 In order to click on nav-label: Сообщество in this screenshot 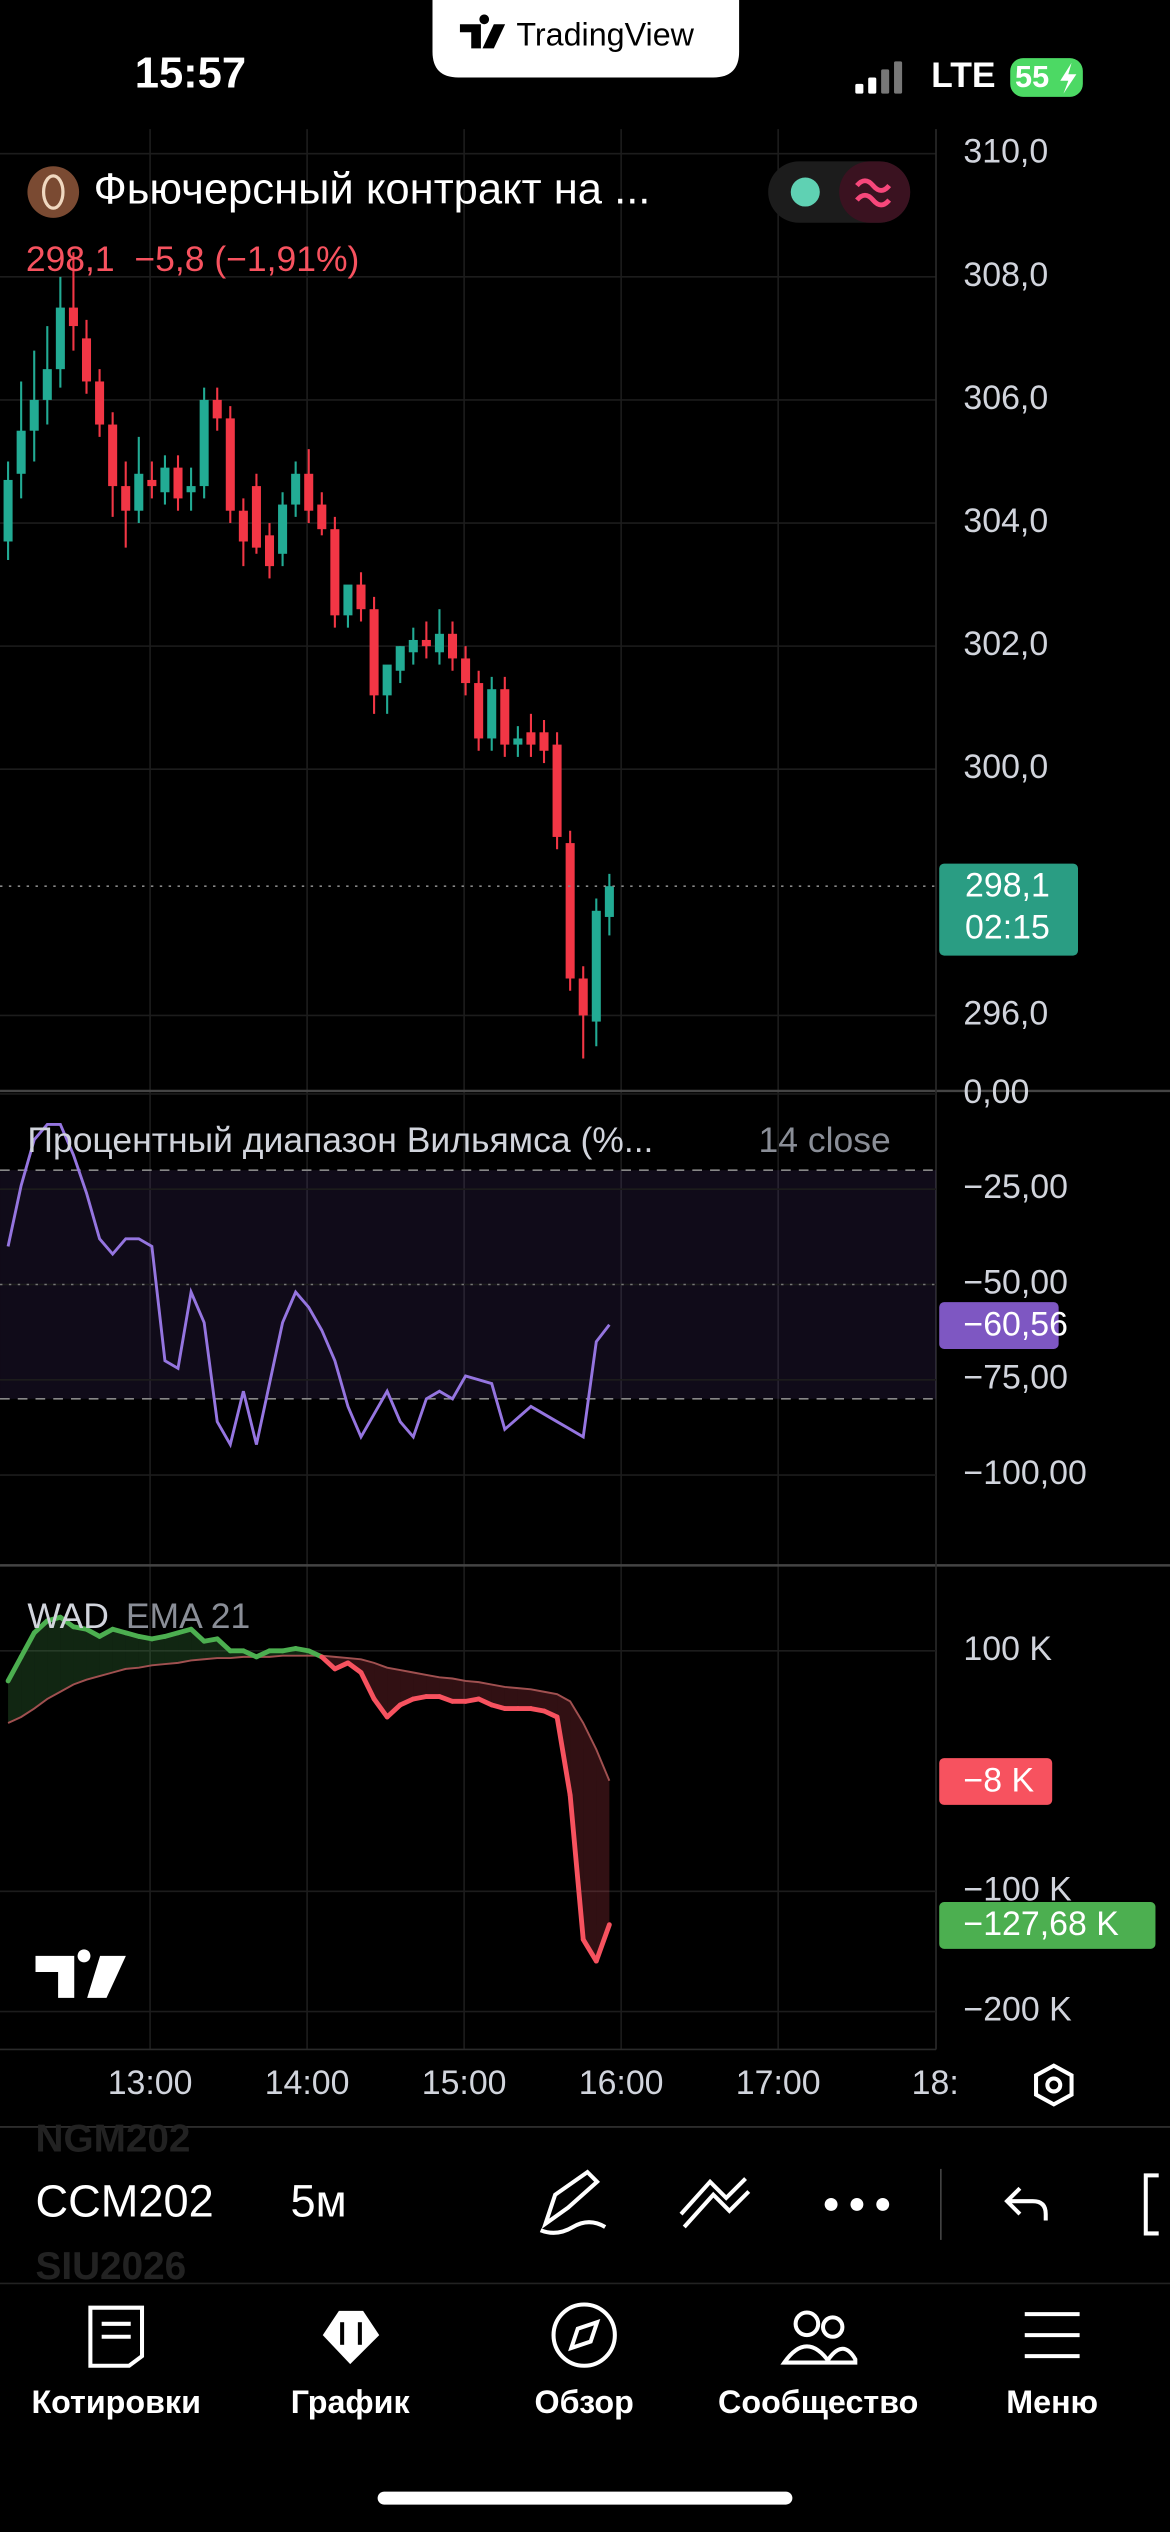, I will do `click(818, 2402)`.